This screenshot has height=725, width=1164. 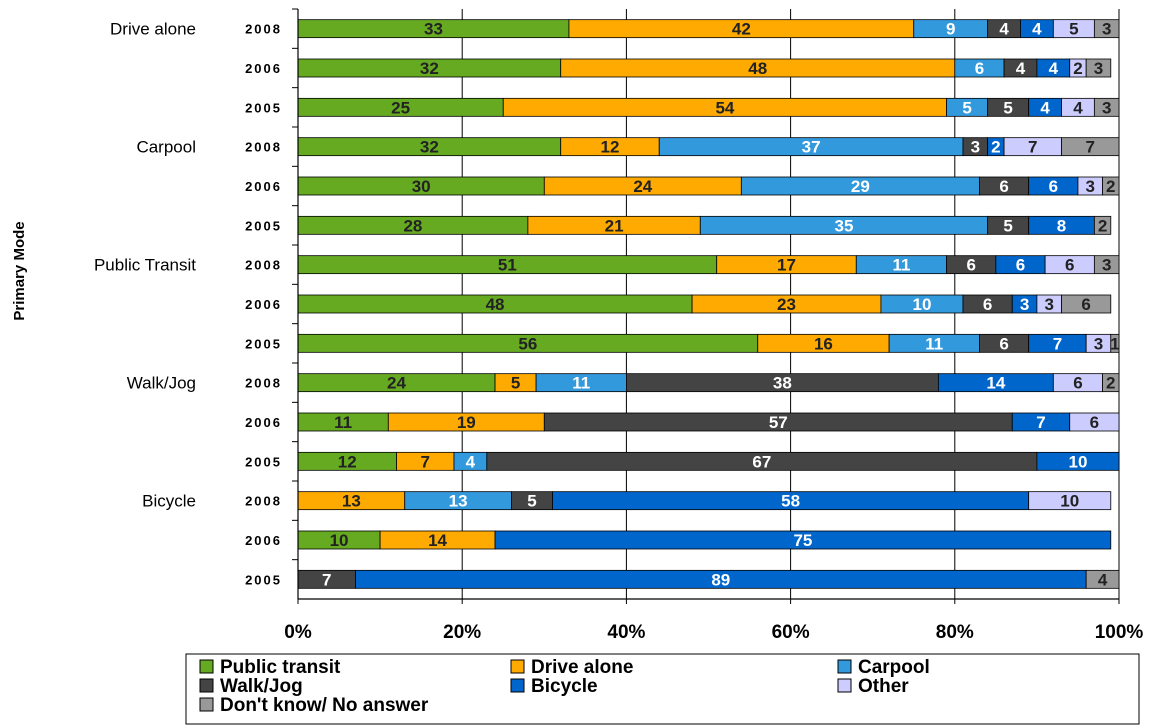 I want to click on data-label: 89, so click(x=720, y=579).